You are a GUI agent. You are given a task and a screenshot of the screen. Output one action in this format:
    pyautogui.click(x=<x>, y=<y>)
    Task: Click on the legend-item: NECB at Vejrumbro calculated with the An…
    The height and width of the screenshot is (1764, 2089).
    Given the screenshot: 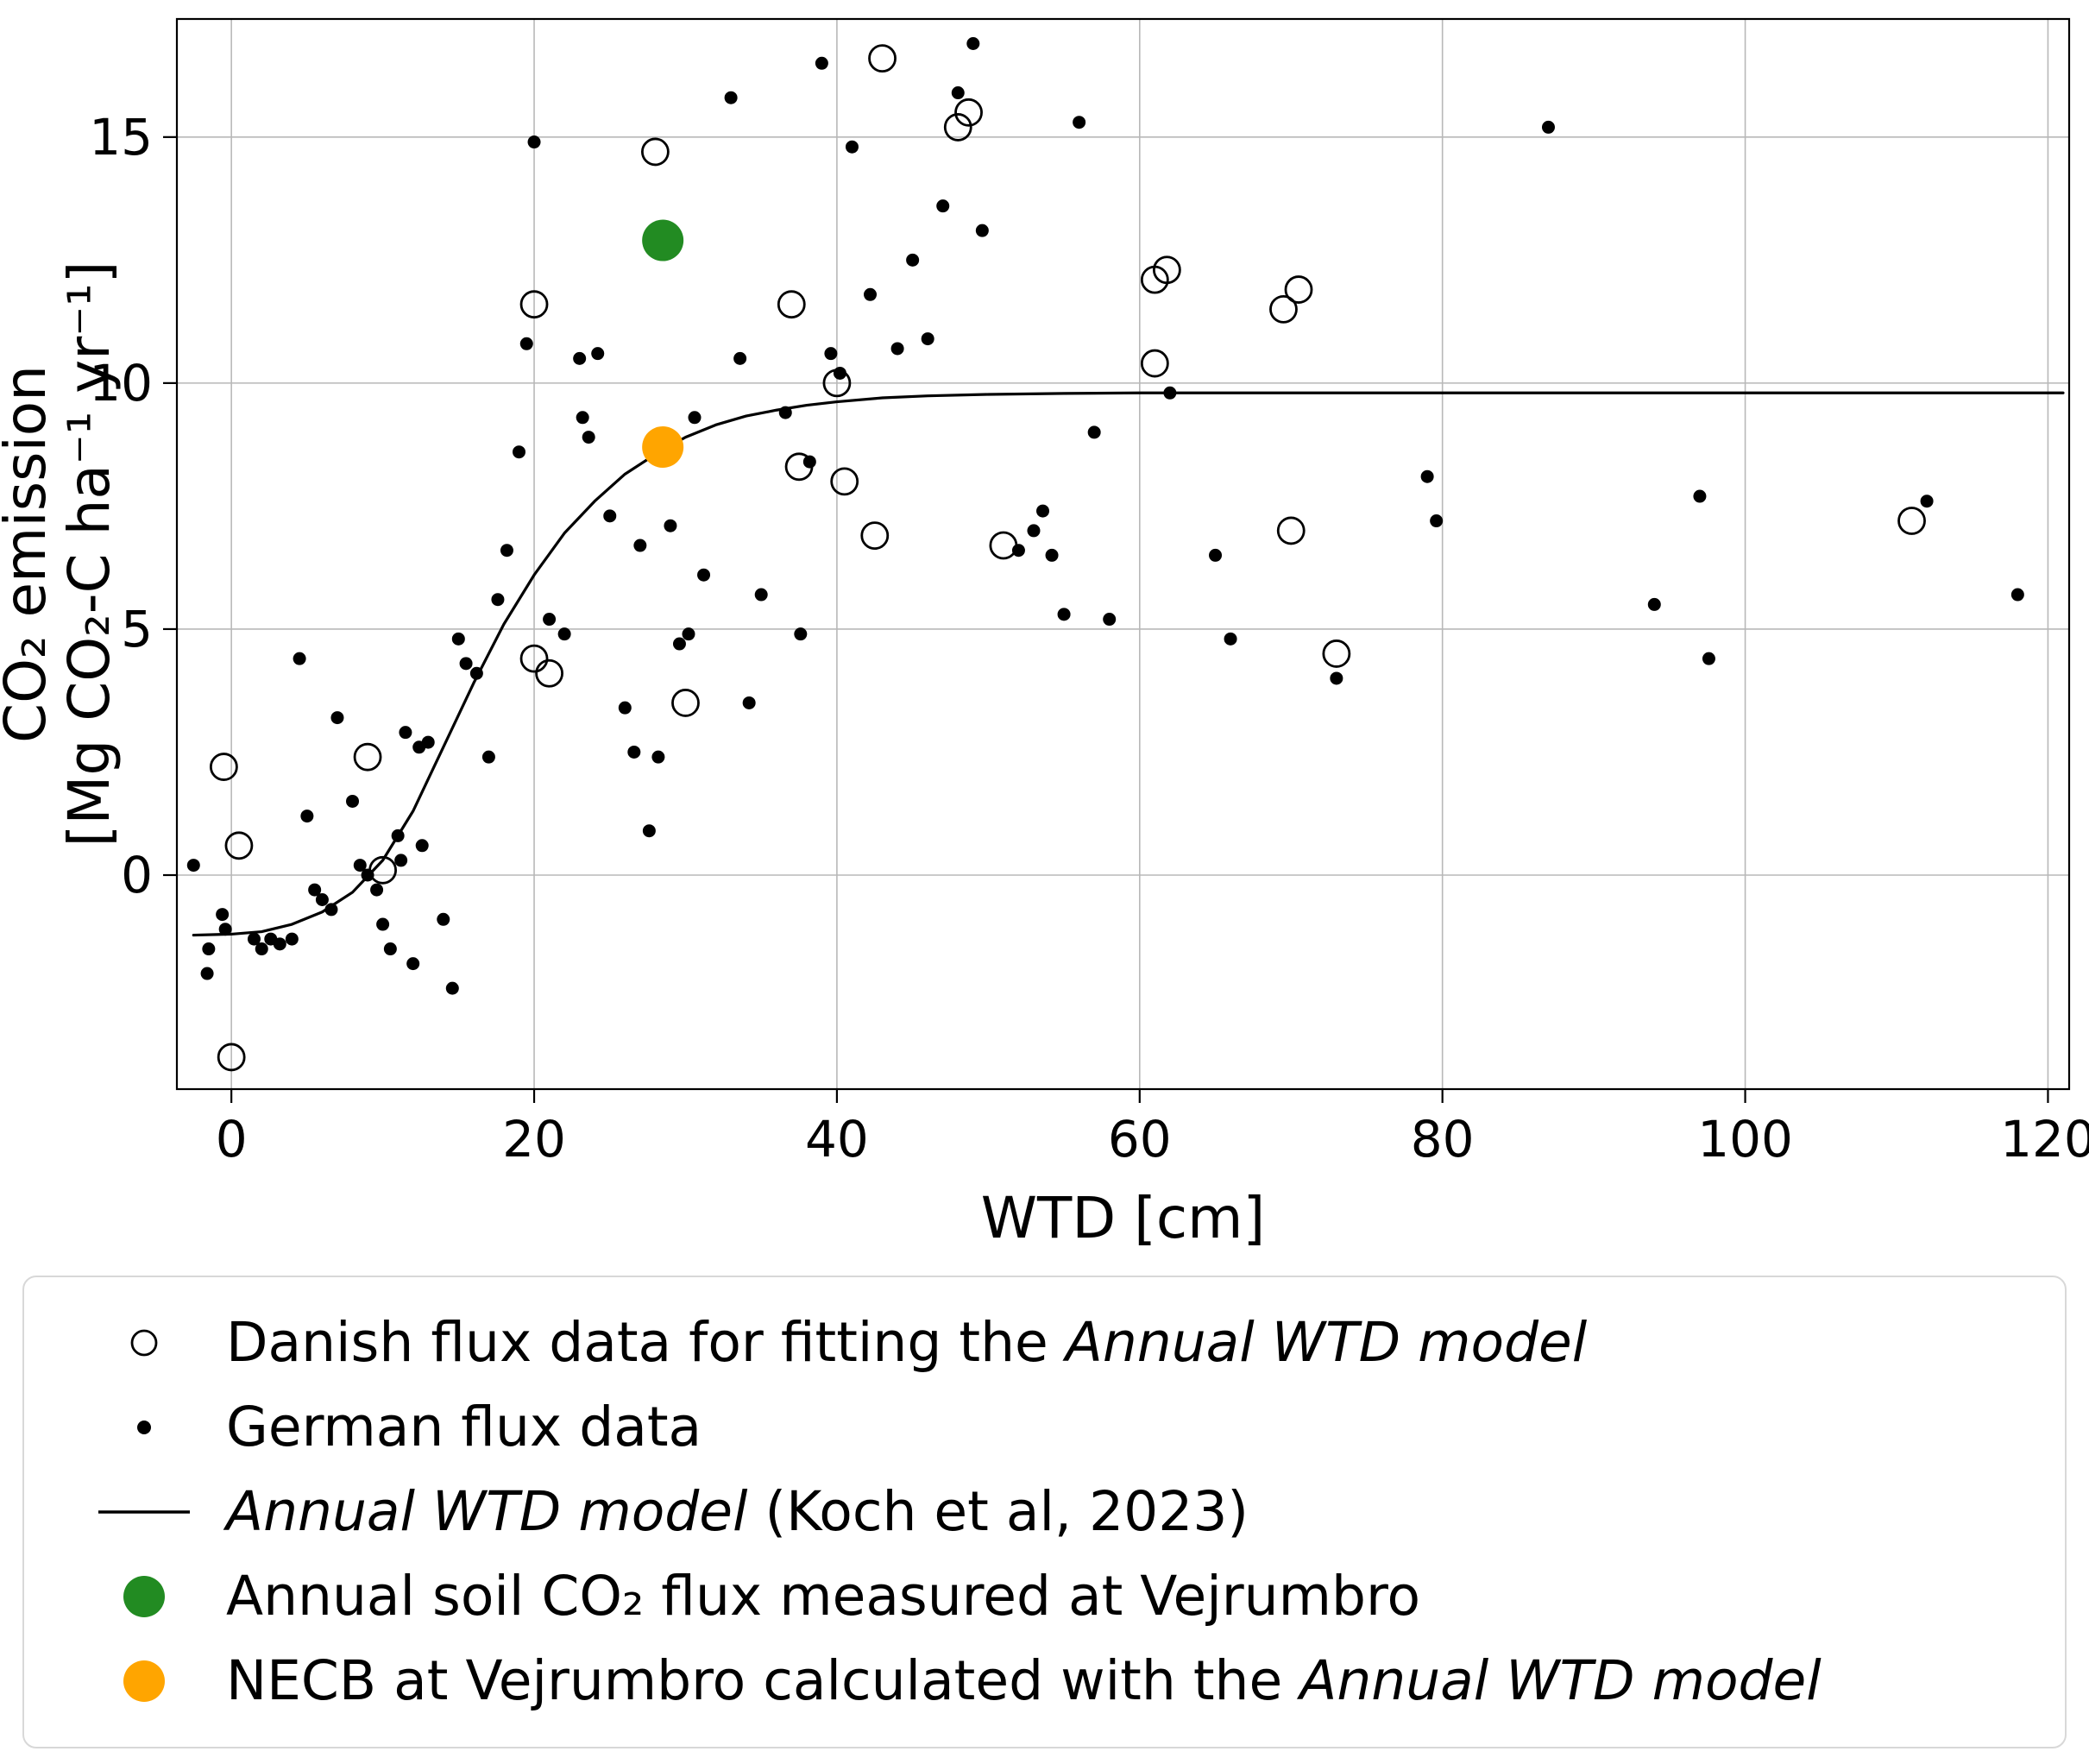 What is the action you would take?
    pyautogui.click(x=1044, y=1682)
    